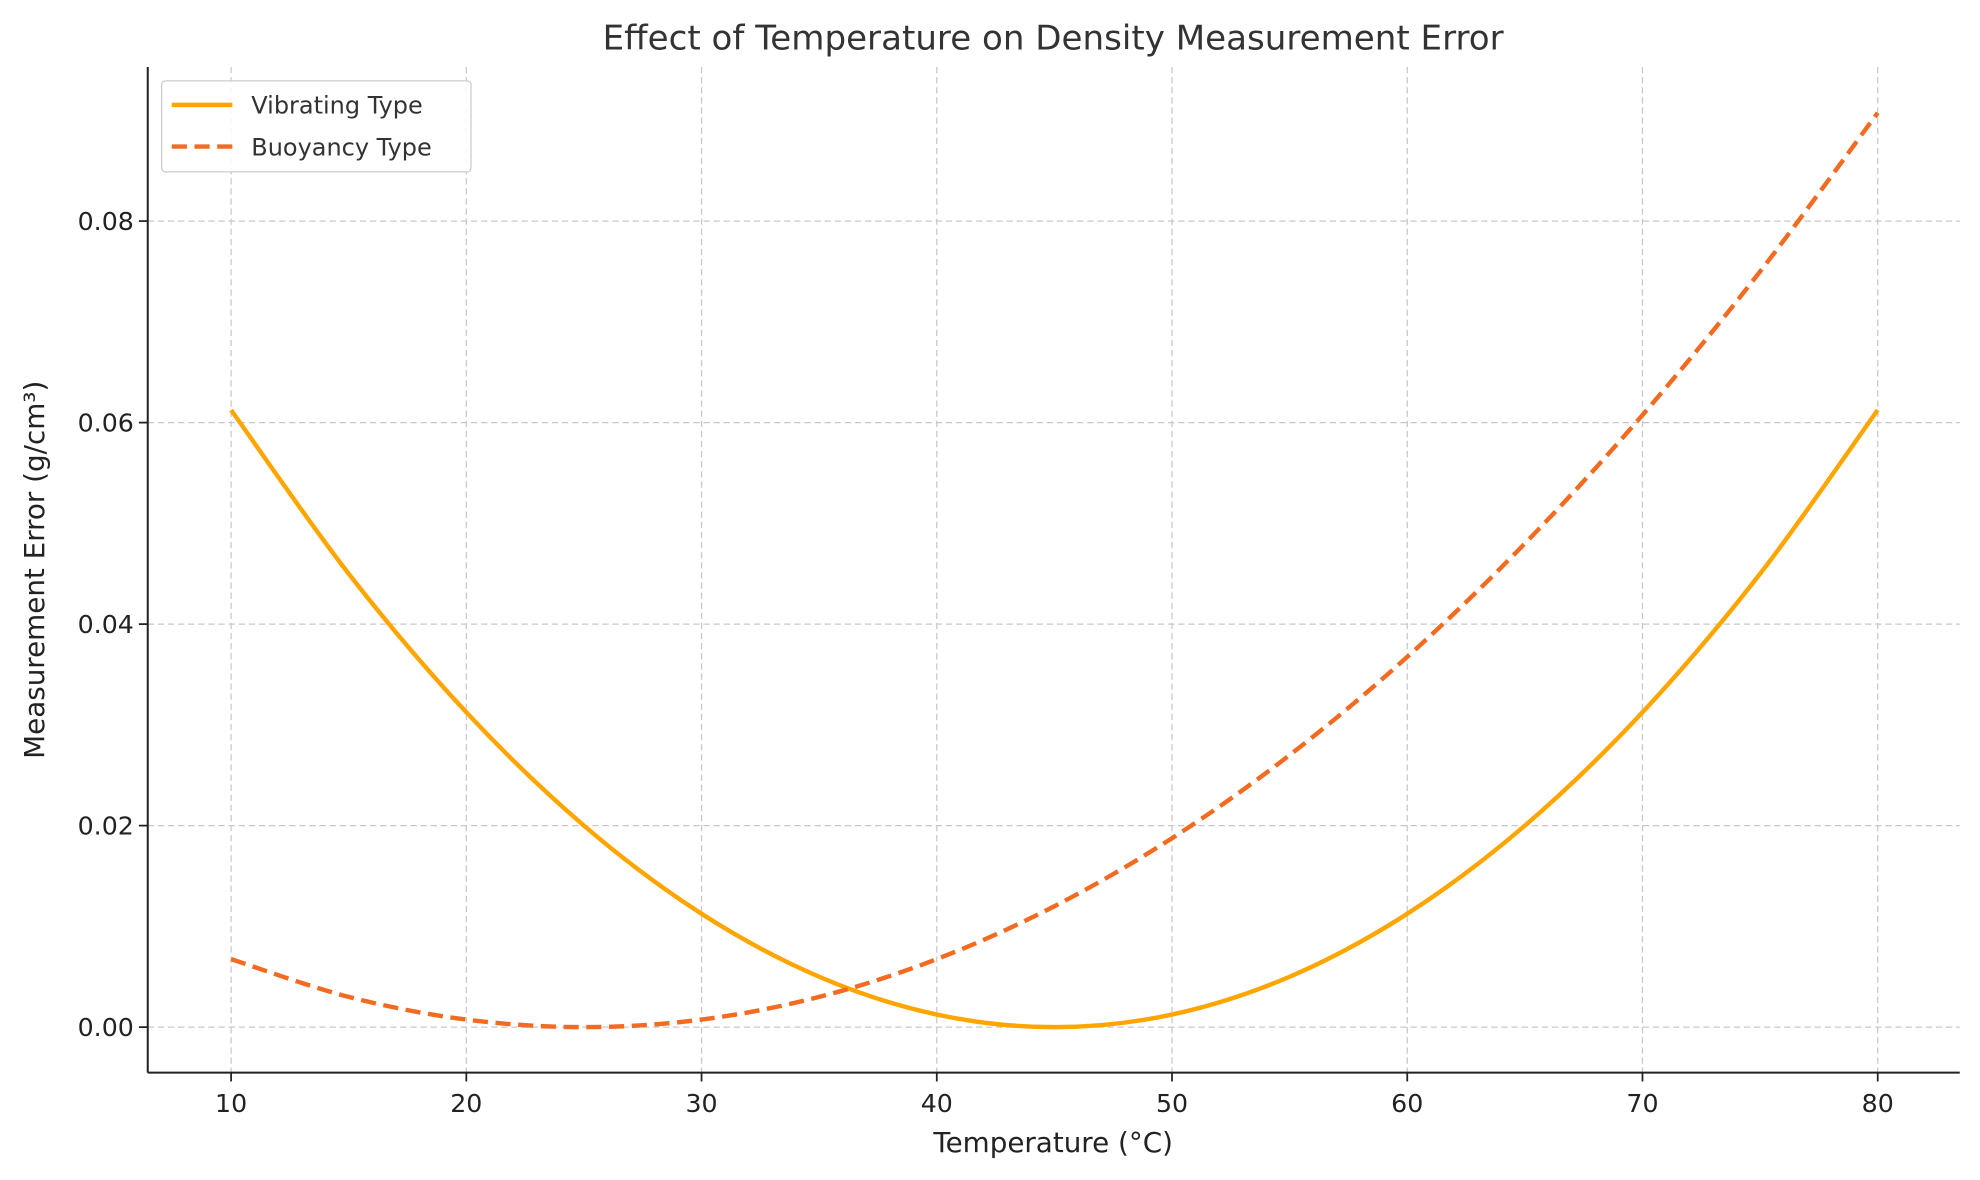 This screenshot has height=1180, width=1980. What do you see at coordinates (231, 1103) in the screenshot?
I see `x-tick-label: 10` at bounding box center [231, 1103].